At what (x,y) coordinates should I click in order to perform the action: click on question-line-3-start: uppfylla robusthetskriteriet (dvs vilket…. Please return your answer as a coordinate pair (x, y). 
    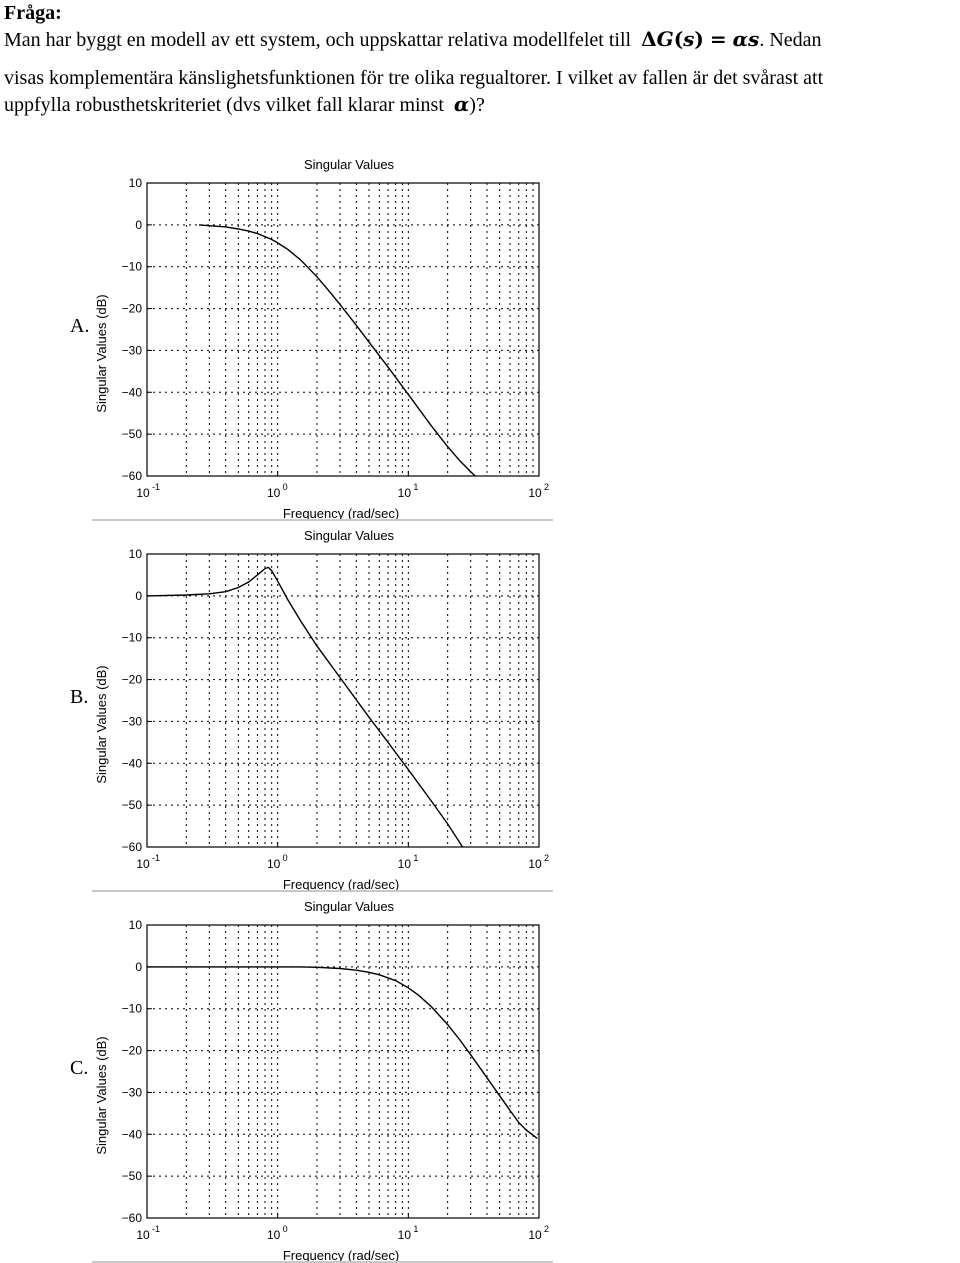
    Looking at the image, I should click on (224, 105).